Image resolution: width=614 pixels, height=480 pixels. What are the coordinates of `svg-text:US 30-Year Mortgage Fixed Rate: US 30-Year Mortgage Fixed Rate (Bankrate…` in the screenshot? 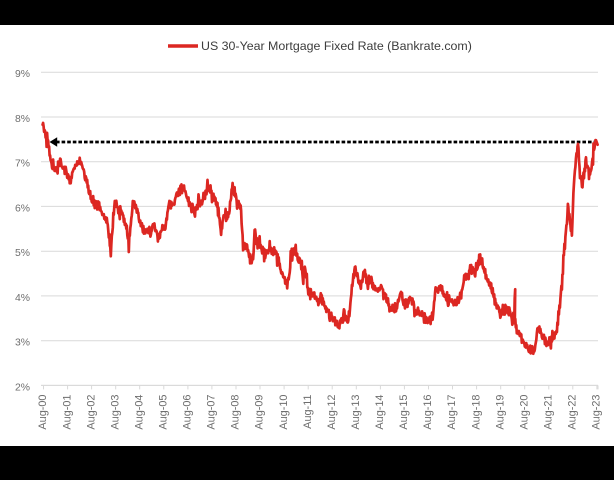 It's located at (336, 46).